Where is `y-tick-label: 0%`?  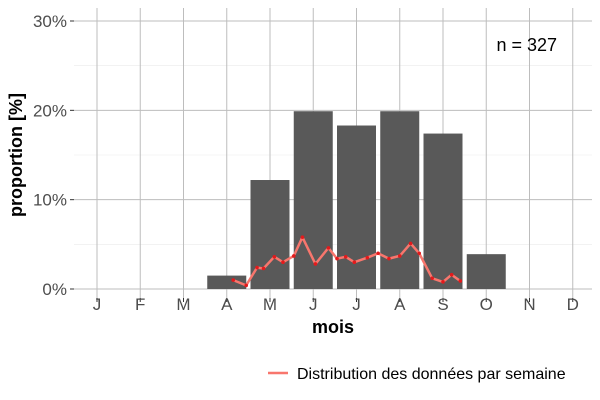 y-tick-label: 0% is located at coordinates (54, 289).